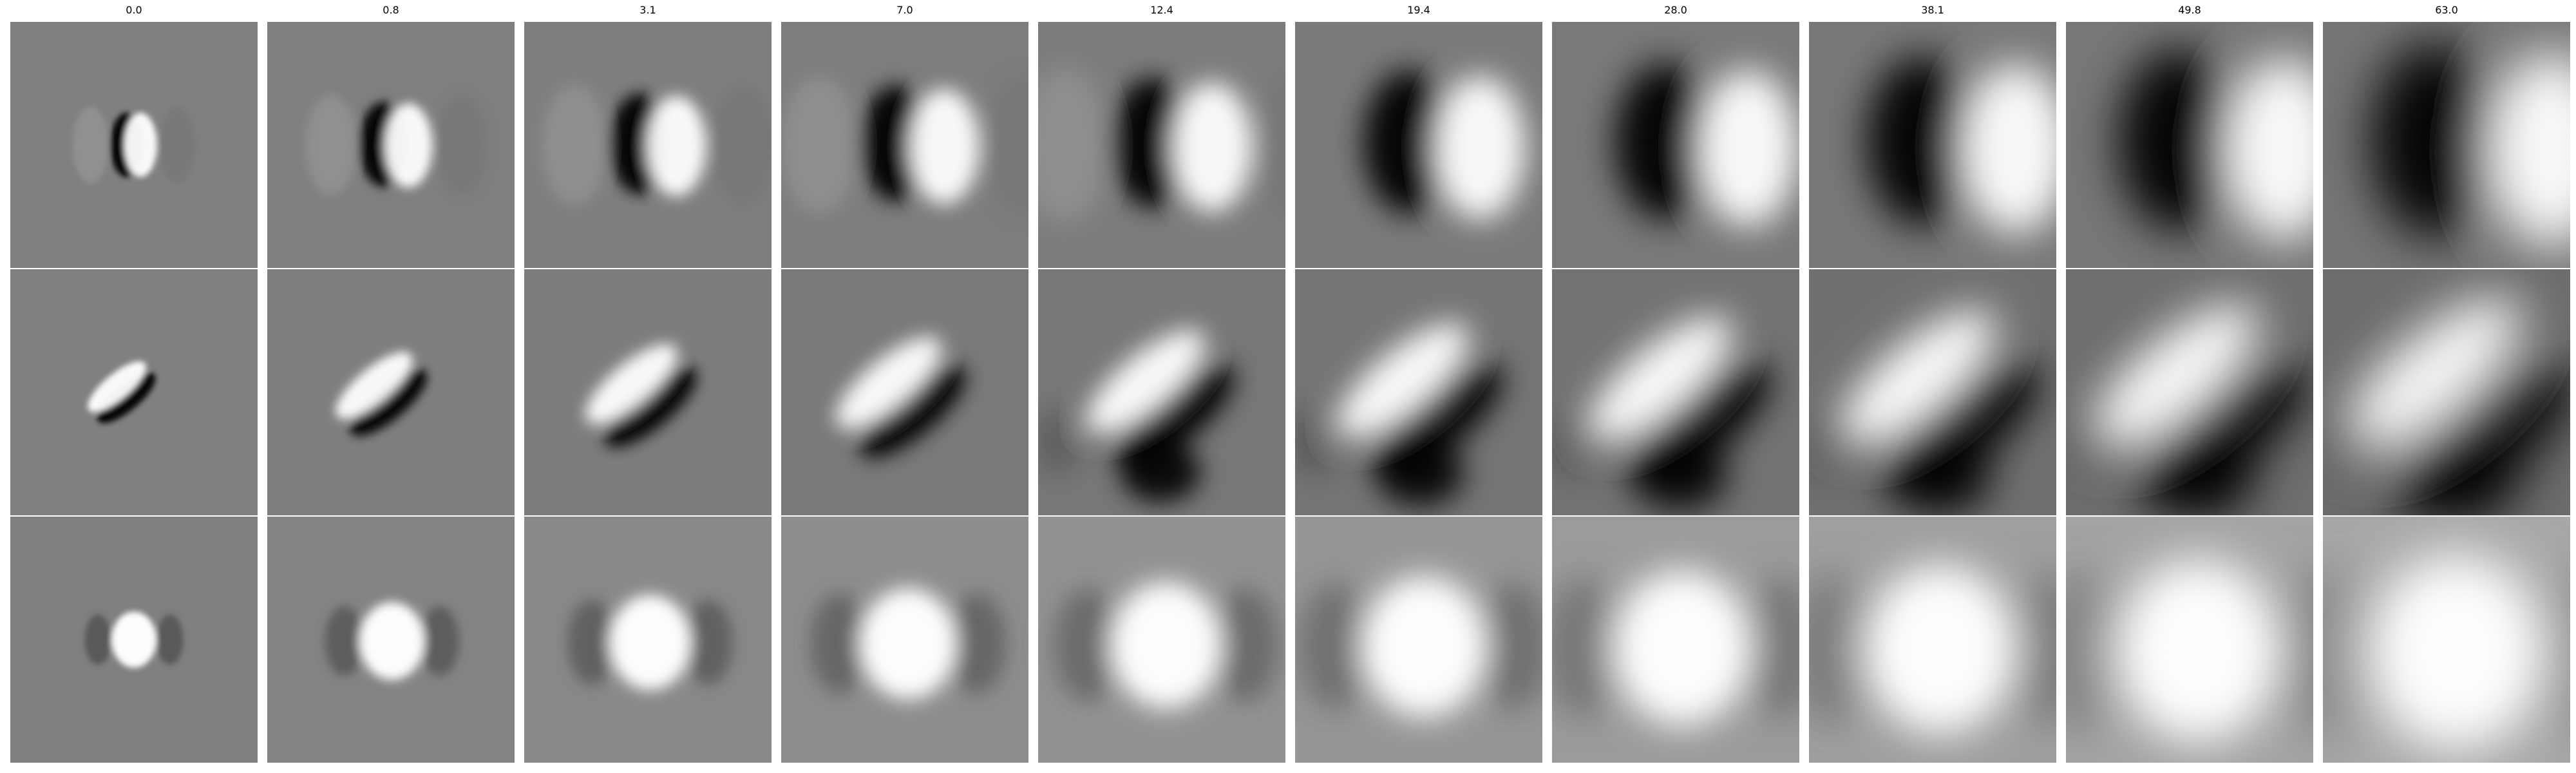  What do you see at coordinates (2189, 10) in the screenshot?
I see `column-label: 49.8` at bounding box center [2189, 10].